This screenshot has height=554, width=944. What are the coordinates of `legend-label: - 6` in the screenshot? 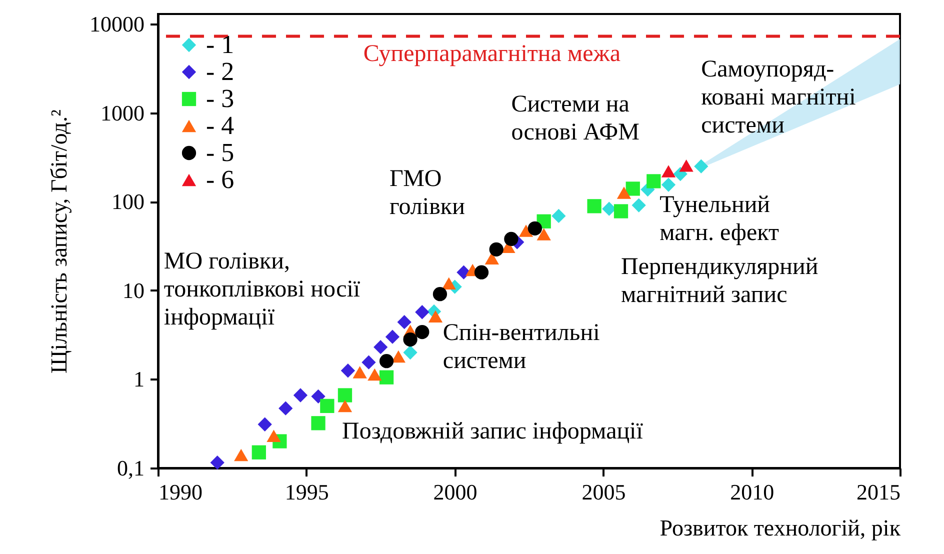 It's located at (220, 179).